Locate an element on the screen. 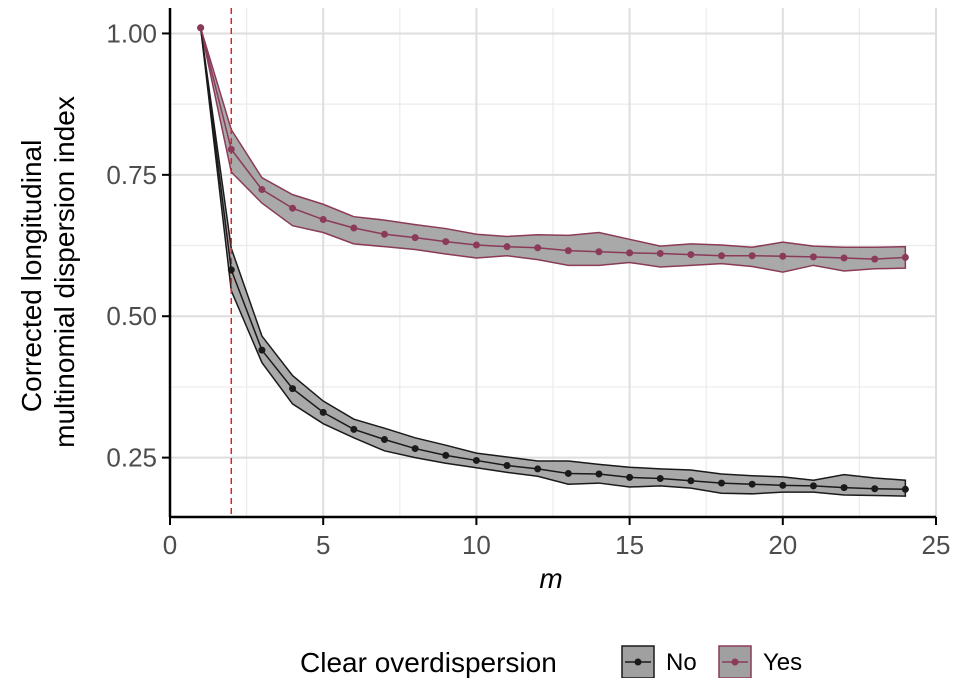 The image size is (953, 678). legend: Clear overdispersion No Yes is located at coordinates (551, 661).